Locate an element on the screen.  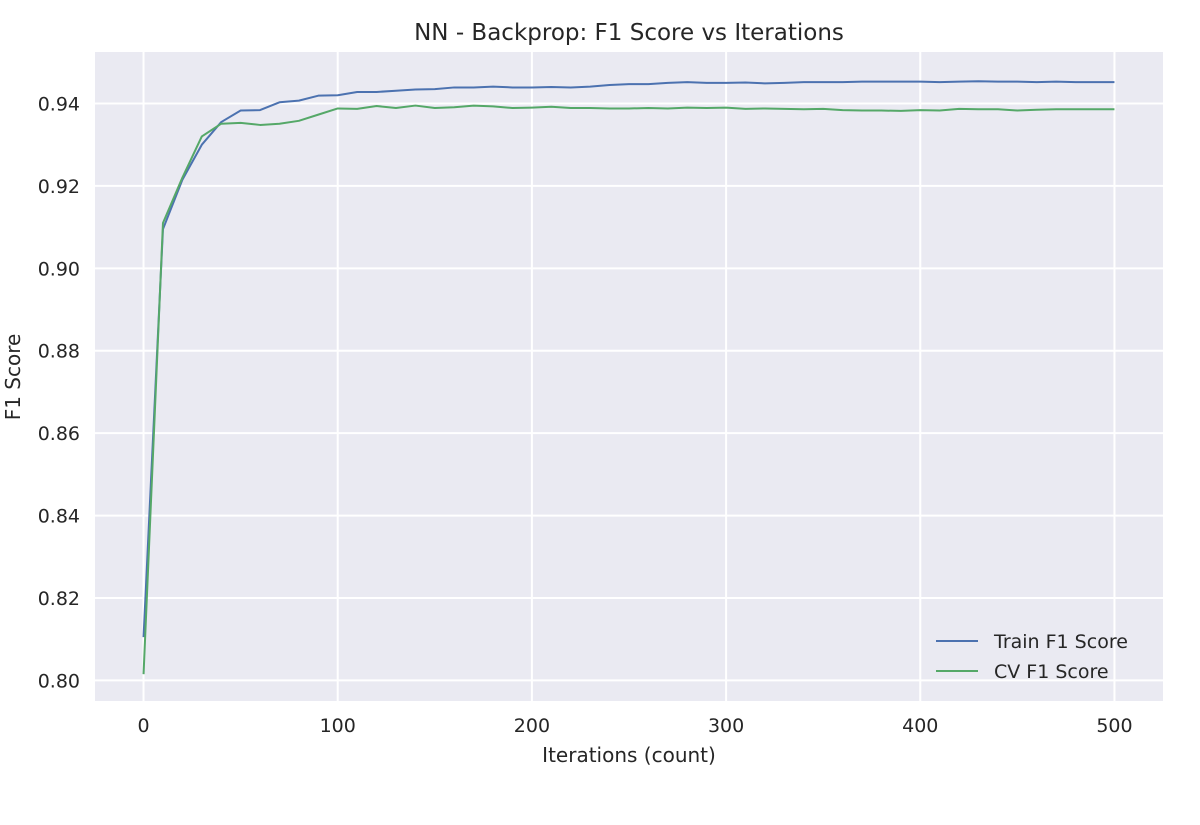
y-tick-label: 0.94 is located at coordinates (59, 105).